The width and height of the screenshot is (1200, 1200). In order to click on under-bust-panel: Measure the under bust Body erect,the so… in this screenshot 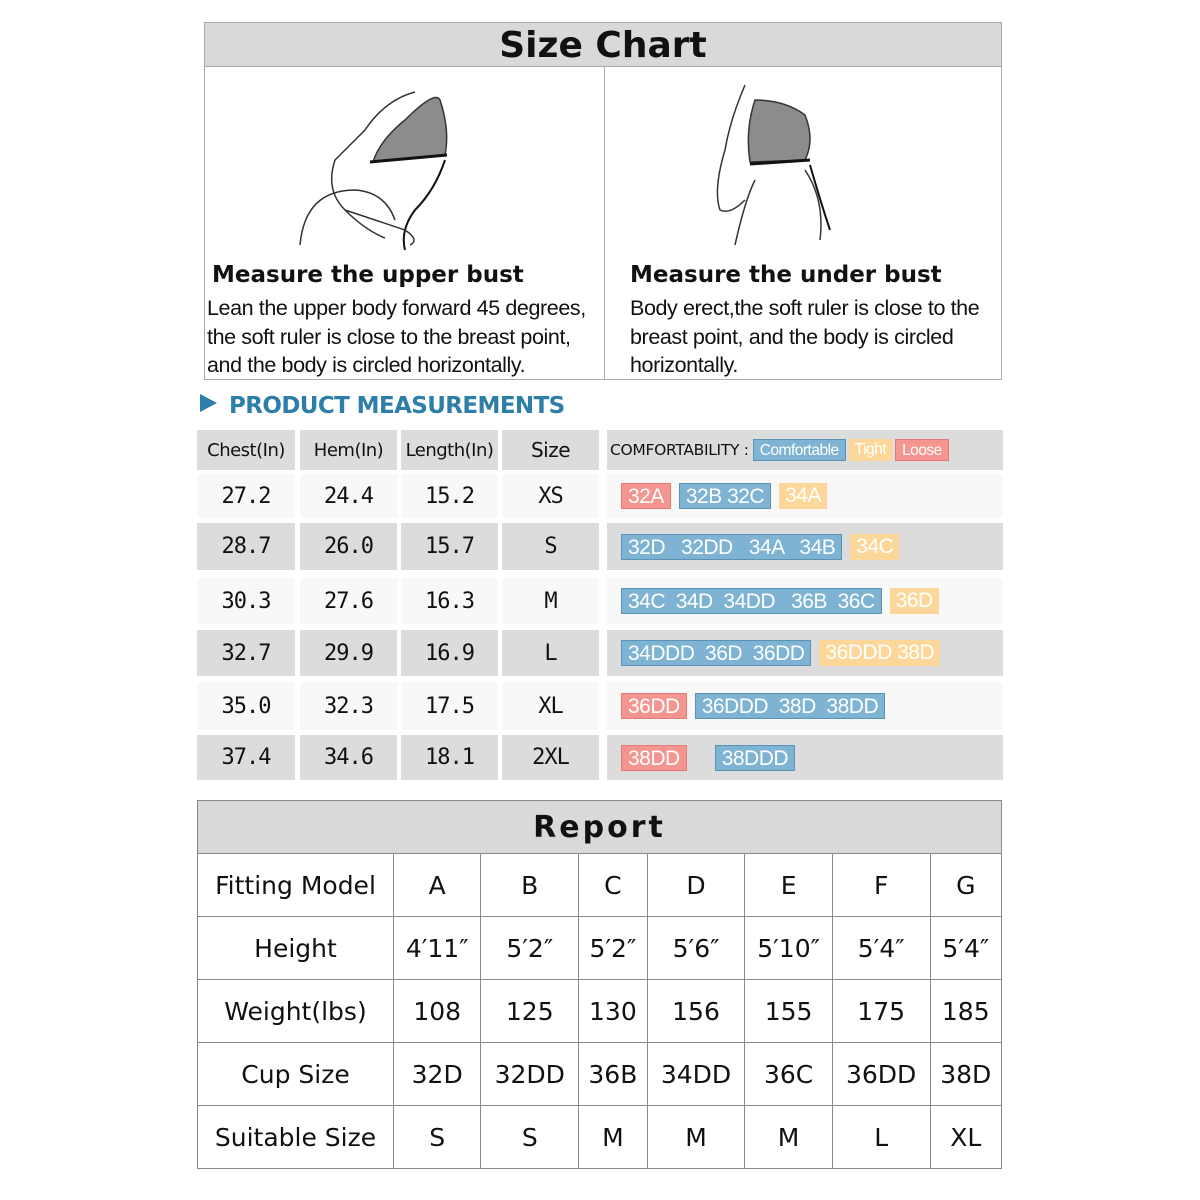, I will do `click(803, 222)`.